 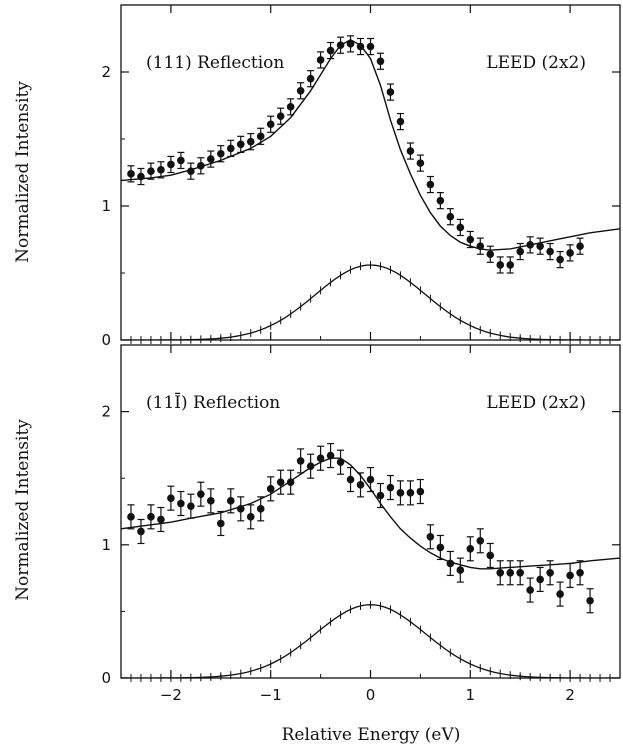 What do you see at coordinates (215, 63) in the screenshot?
I see `panel-label-reflection: (111) Reflection` at bounding box center [215, 63].